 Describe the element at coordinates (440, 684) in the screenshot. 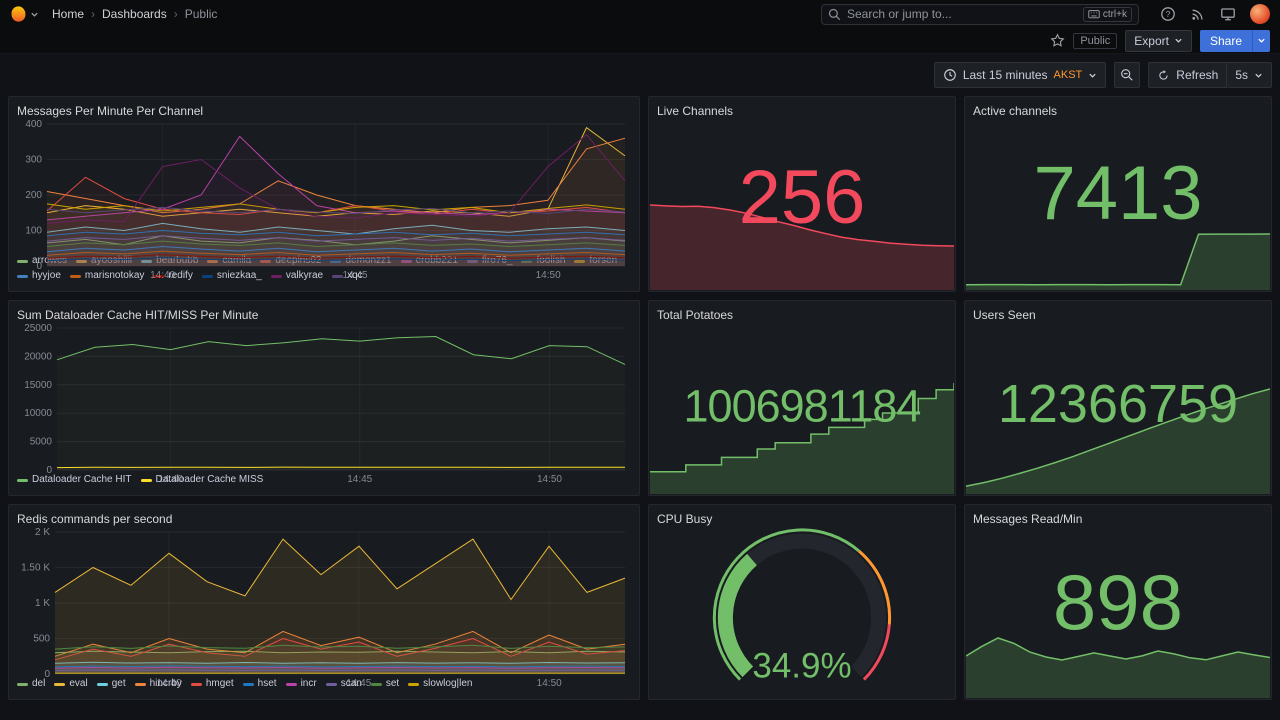

I see `legend-item-slowlog|len: slowlog|len` at that location.